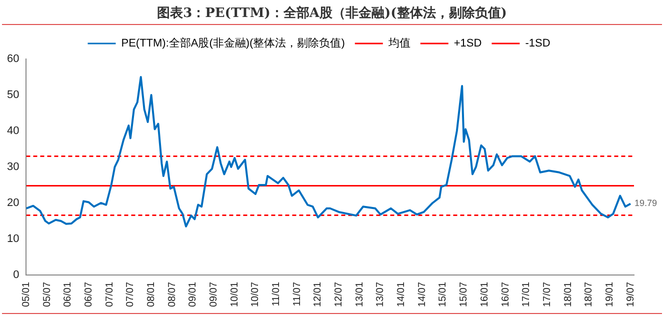 Image resolution: width=664 pixels, height=320 pixels. I want to click on x-tick-label: 10/07, so click(256, 295).